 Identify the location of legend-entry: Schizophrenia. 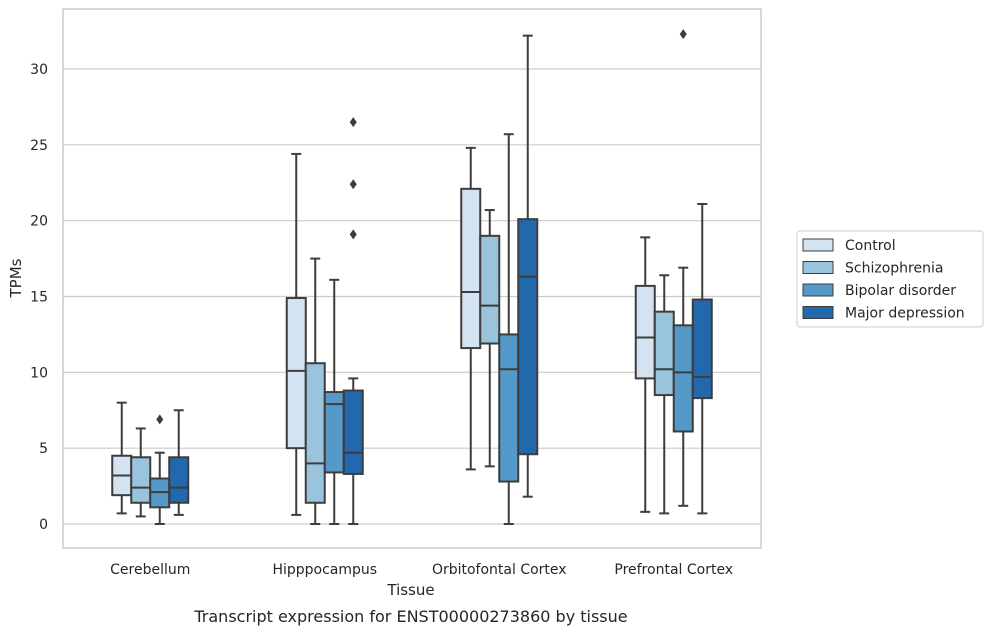
(894, 269).